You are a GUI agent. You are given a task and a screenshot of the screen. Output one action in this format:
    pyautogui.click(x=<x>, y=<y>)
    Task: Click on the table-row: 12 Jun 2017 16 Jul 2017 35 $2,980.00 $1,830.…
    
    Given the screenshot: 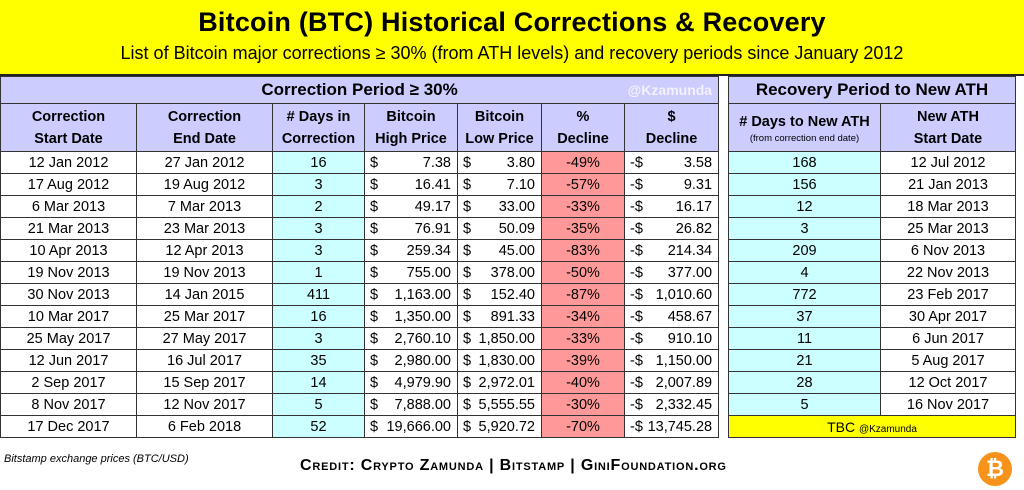 What is the action you would take?
    pyautogui.click(x=360, y=360)
    